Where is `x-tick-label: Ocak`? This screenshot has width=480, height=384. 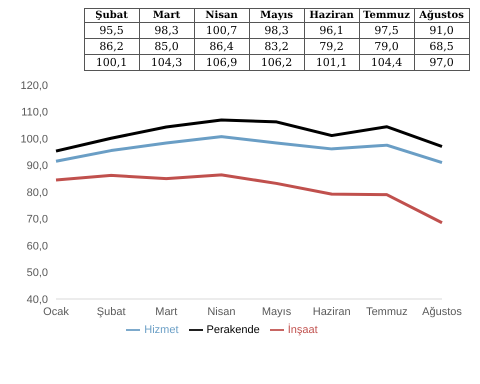
x-tick-label: Ocak is located at coordinates (56, 312).